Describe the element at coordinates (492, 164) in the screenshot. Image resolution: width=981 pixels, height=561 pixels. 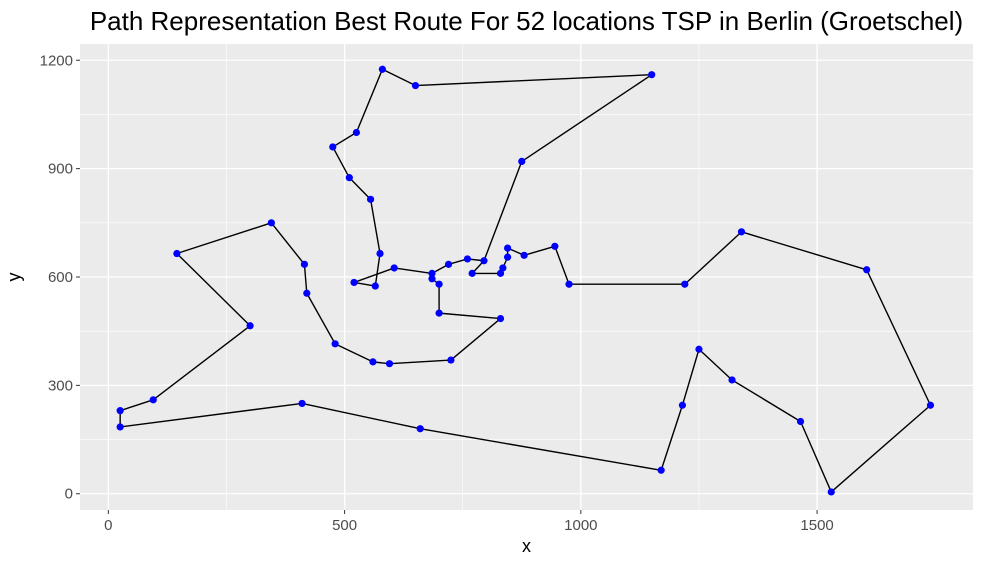
I see `route-segment-north` at that location.